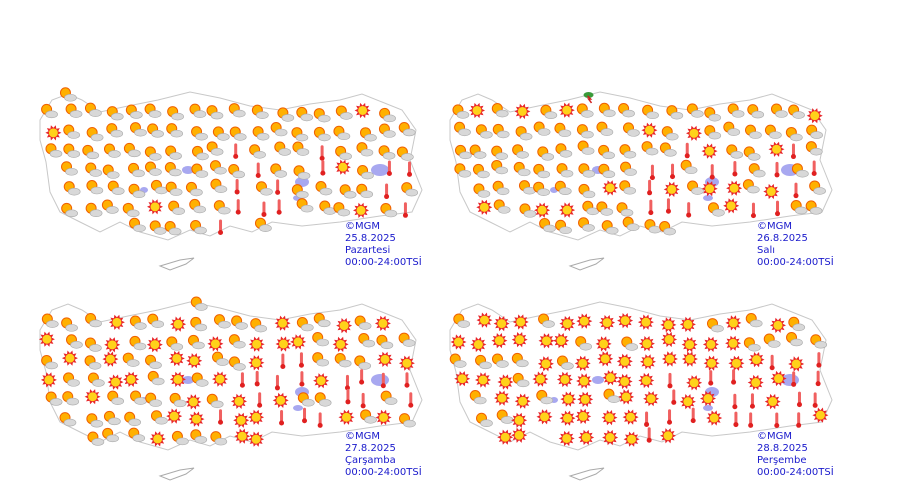 The width and height of the screenshot is (900, 492). I want to click on map-date: 25.8.2025, so click(370, 238).